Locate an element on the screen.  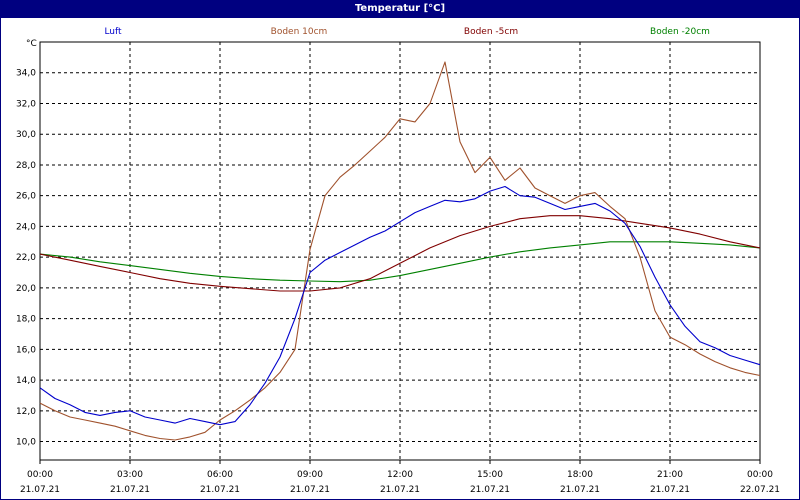
x-tick-time-label: 18:00 is located at coordinates (580, 475).